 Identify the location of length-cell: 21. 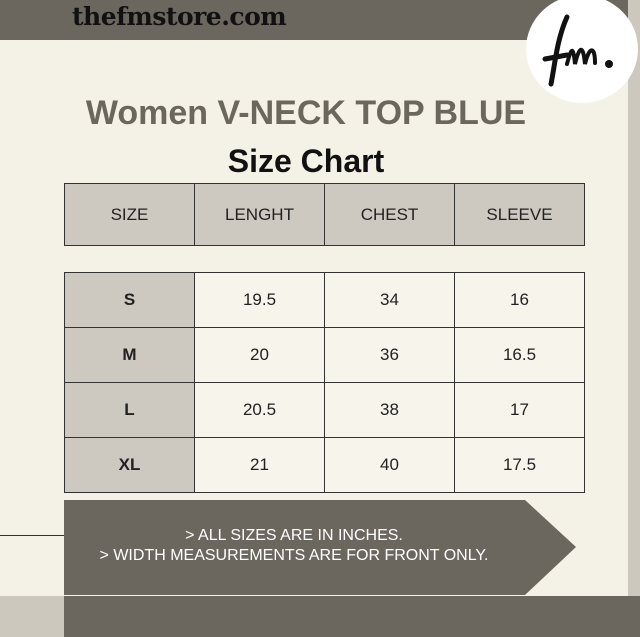
(259, 465).